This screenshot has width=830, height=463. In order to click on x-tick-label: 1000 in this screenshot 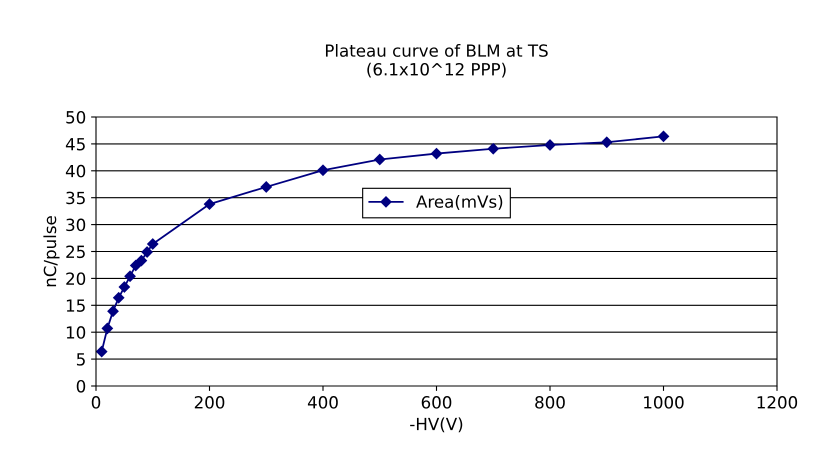, I will do `click(664, 402)`.